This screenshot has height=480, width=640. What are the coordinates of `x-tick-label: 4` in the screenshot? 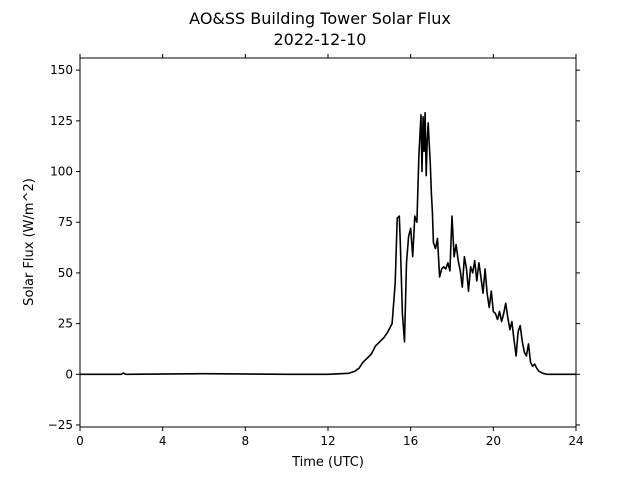 It's located at (163, 441).